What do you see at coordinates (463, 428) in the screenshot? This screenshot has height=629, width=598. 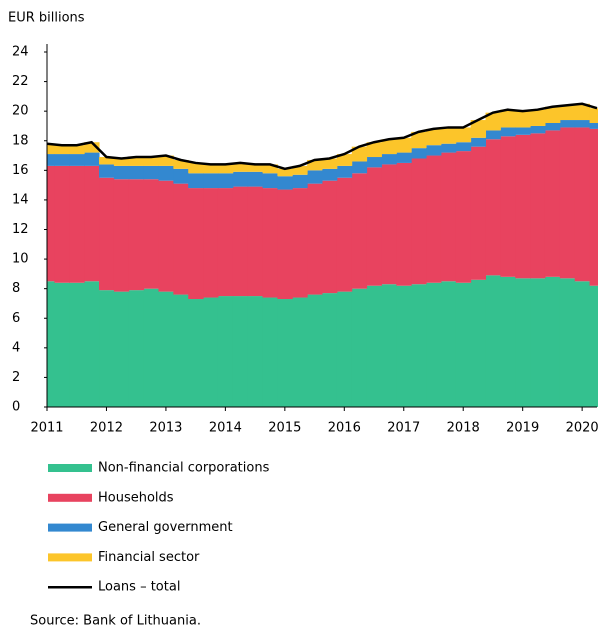 I see `x-tick-label: 2018` at bounding box center [463, 428].